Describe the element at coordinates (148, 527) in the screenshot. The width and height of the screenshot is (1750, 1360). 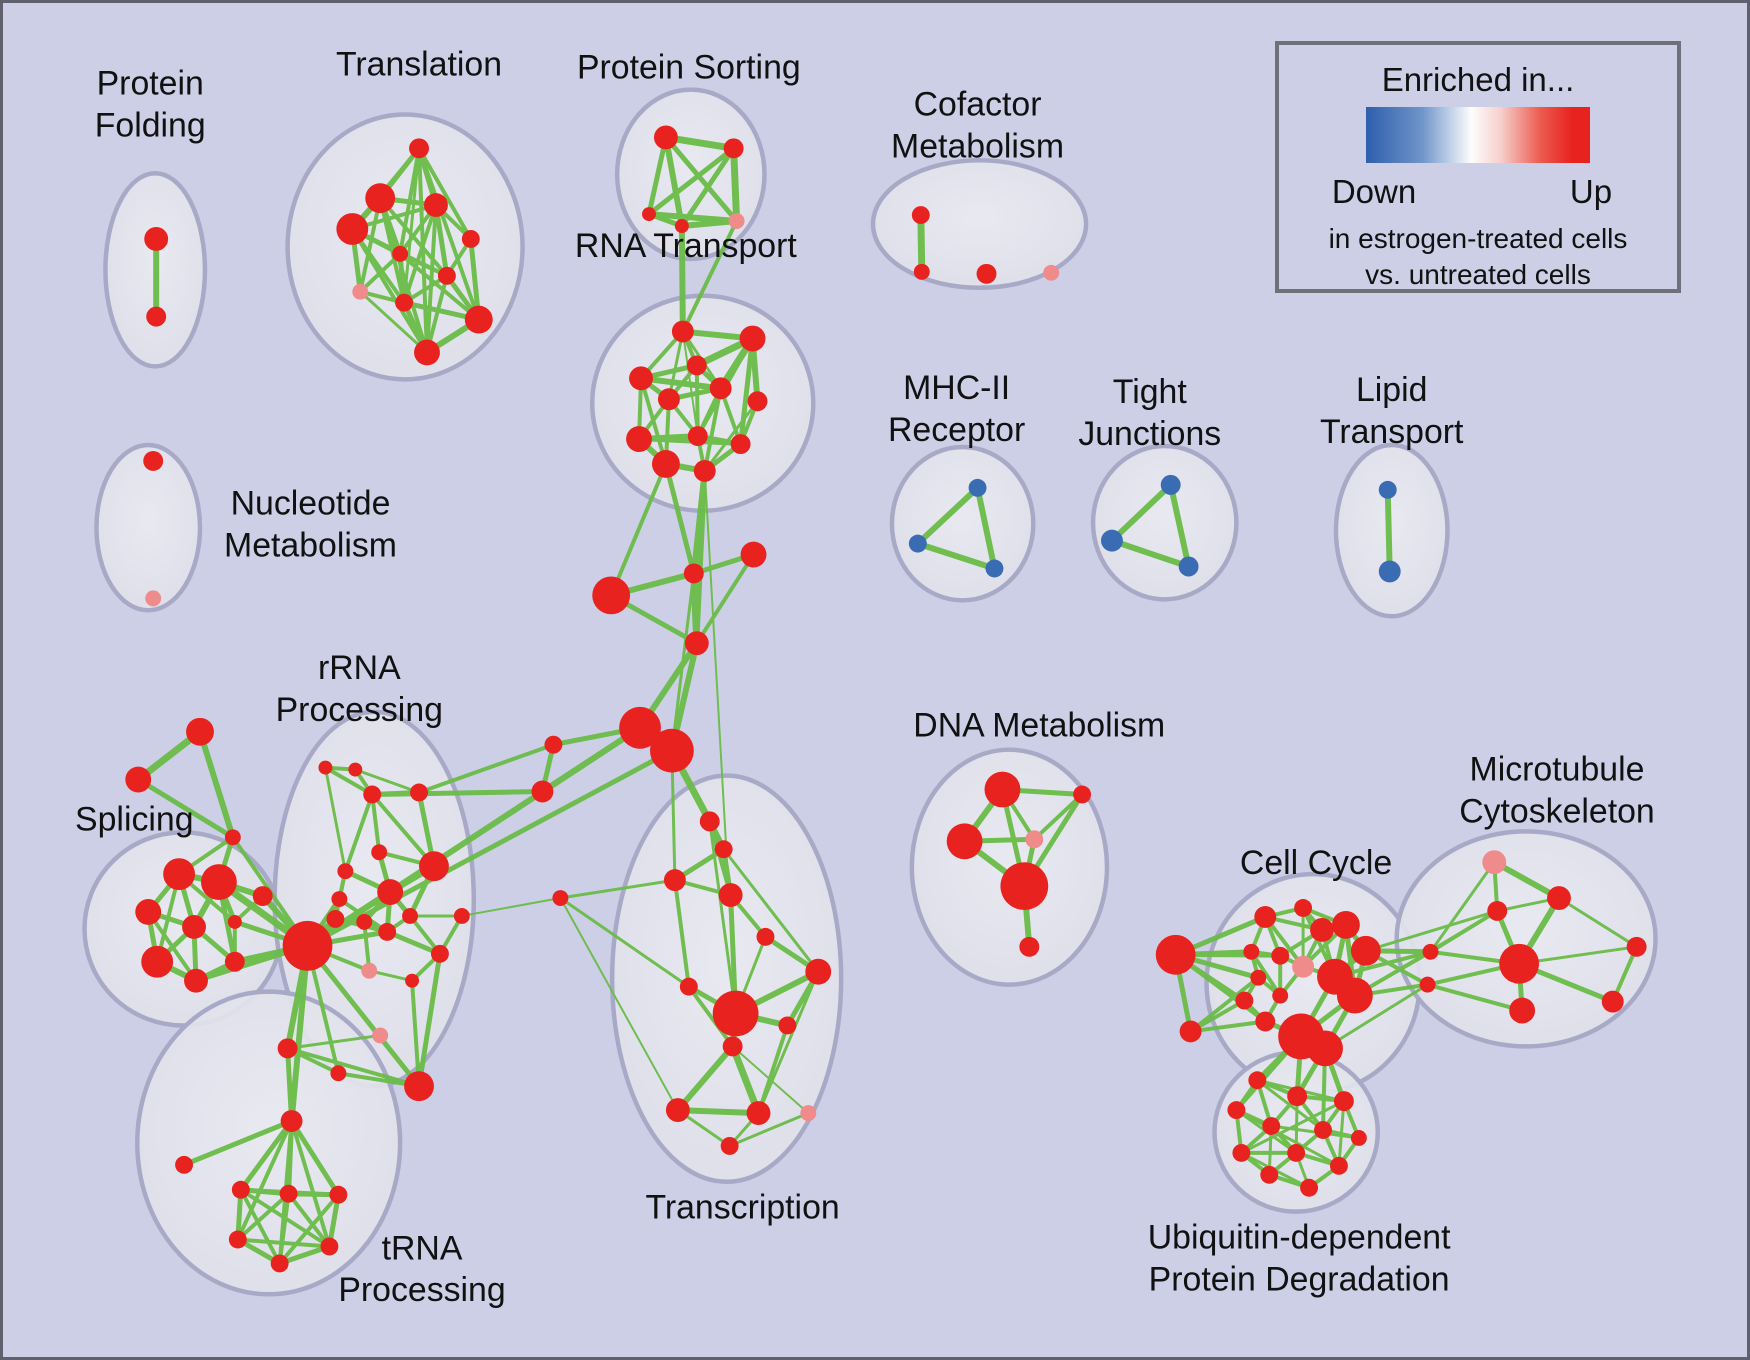
I see `cluster-ellipse-nucleotide-metabolism` at that location.